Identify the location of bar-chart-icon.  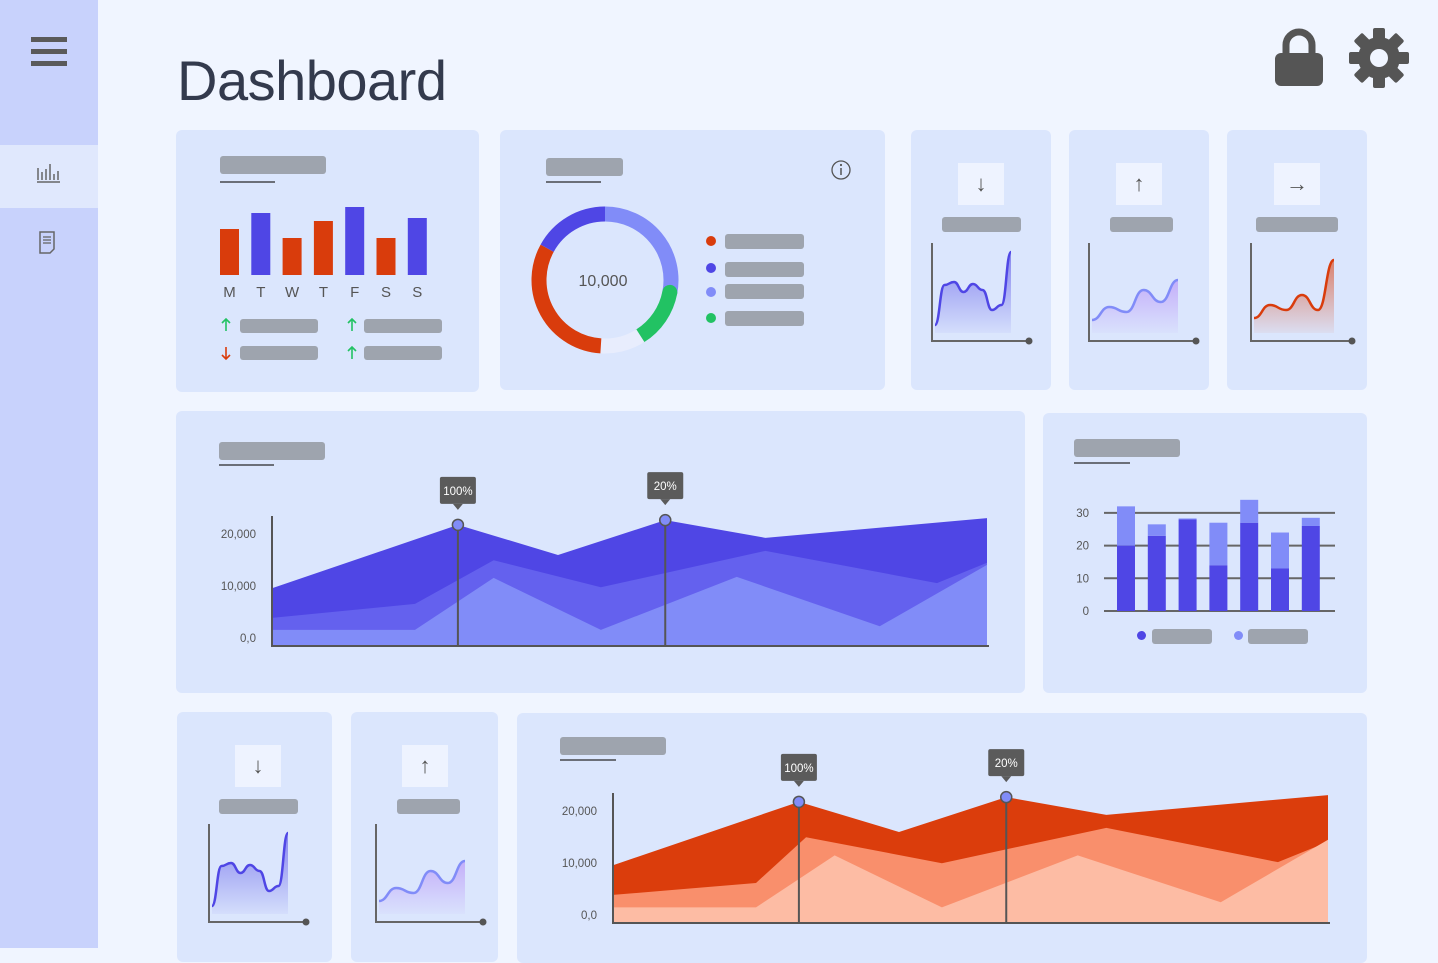
(48, 173).